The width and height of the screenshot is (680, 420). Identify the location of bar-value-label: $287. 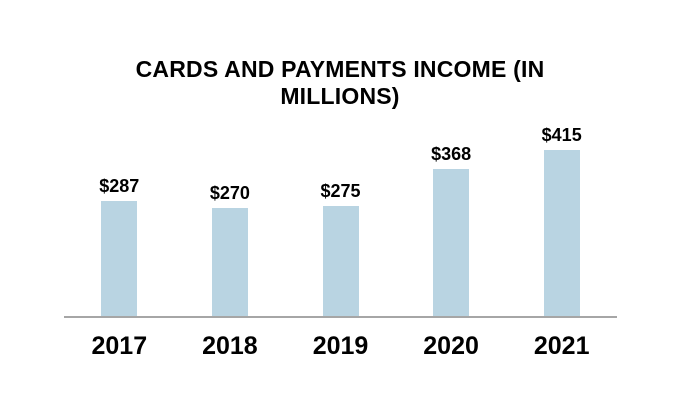
(119, 186).